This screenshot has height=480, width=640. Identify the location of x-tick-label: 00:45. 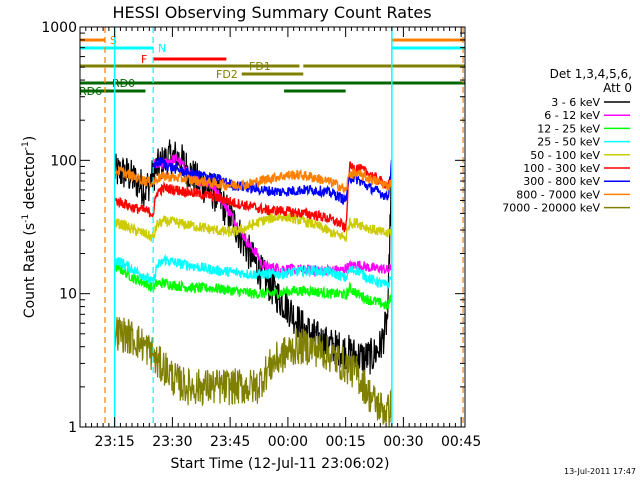
(461, 442).